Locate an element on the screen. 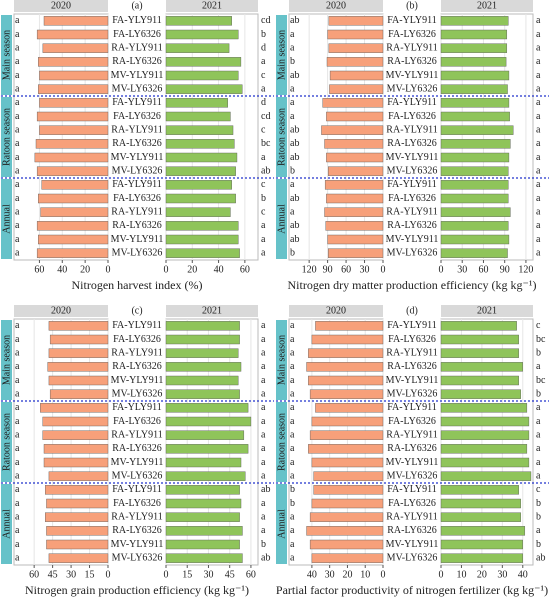 The width and height of the screenshot is (550, 610). season-label: Annual is located at coordinates (6, 524).